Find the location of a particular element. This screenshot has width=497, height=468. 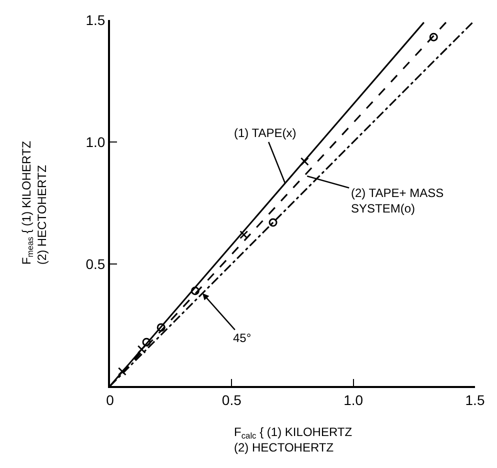

x-tick-label: 1.5 is located at coordinates (475, 400).